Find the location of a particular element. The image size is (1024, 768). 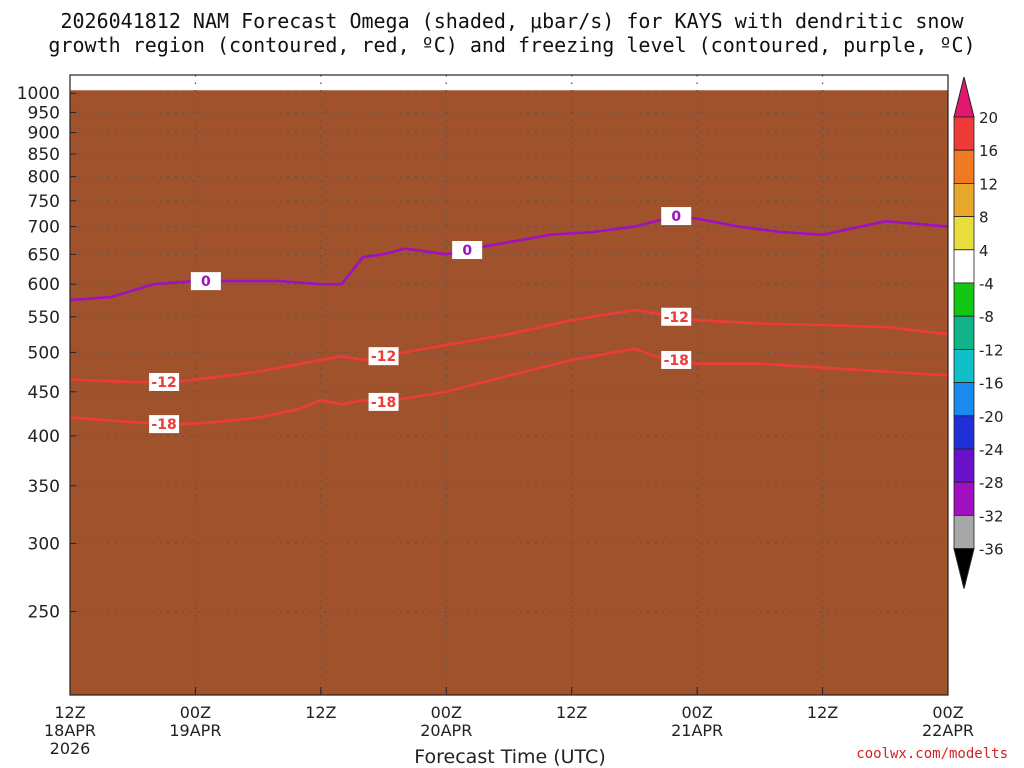

y-tick-label: 850 is located at coordinates (44, 155).